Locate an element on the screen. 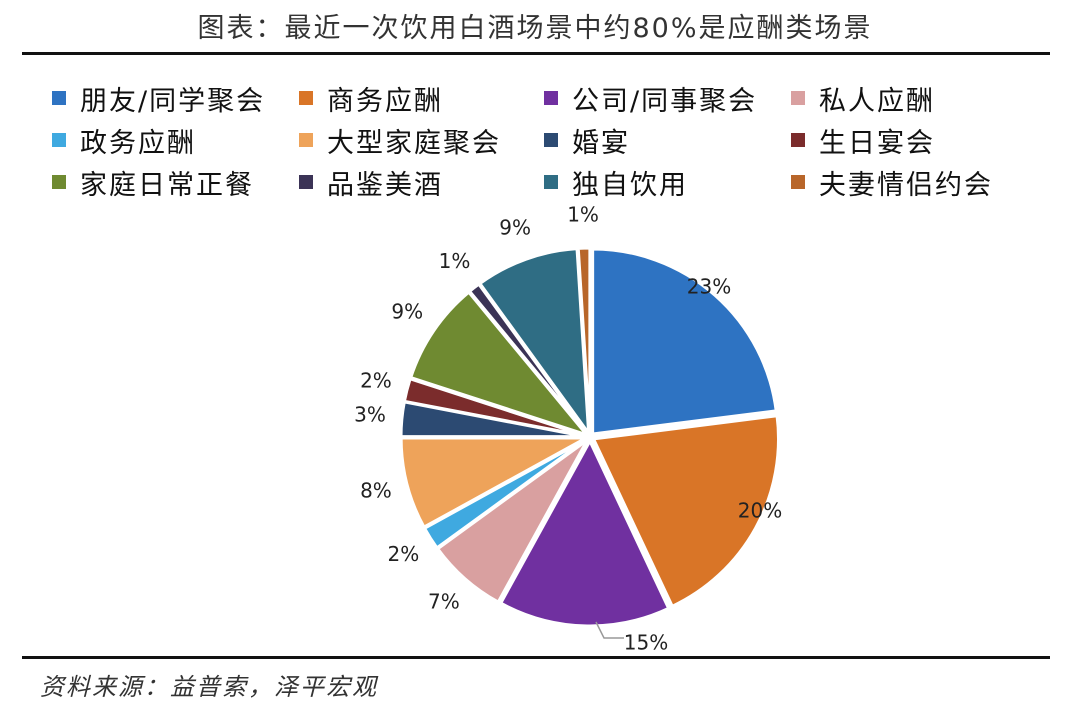 This screenshot has width=1070, height=712. slice-label: 3% is located at coordinates (370, 415).